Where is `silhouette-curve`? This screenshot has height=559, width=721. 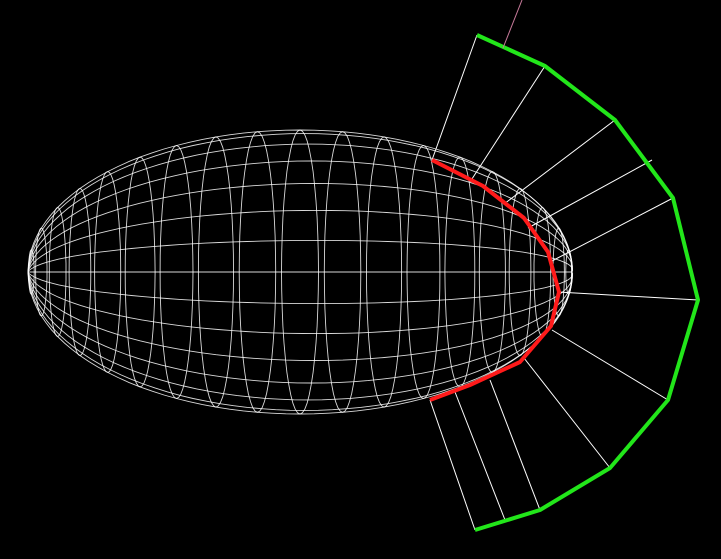
silhouette-curve is located at coordinates (495, 280).